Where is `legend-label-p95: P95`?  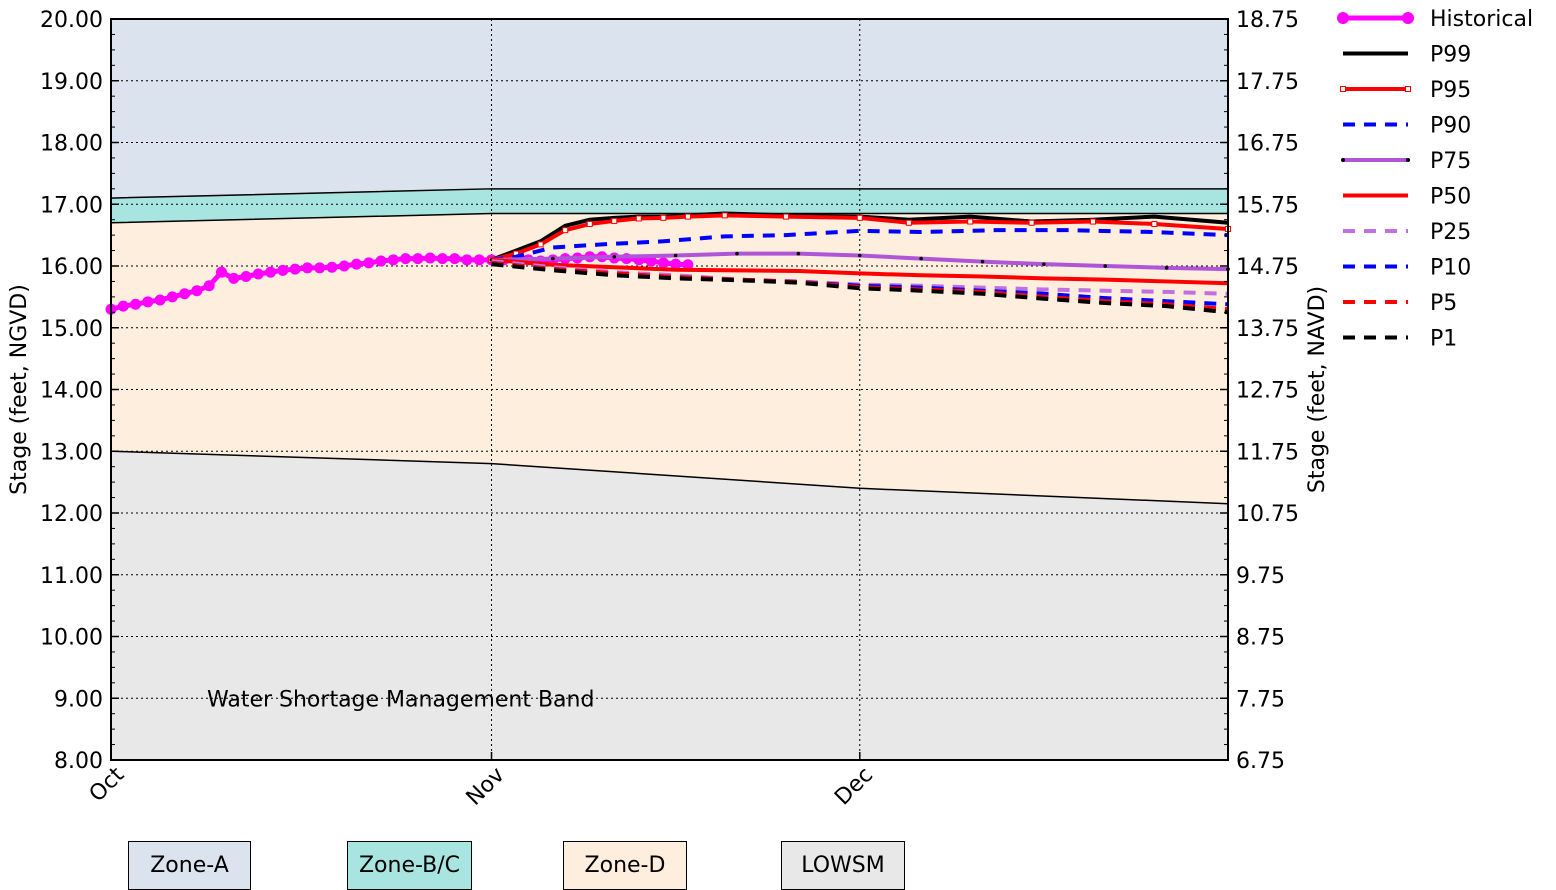
legend-label-p95: P95 is located at coordinates (1450, 90).